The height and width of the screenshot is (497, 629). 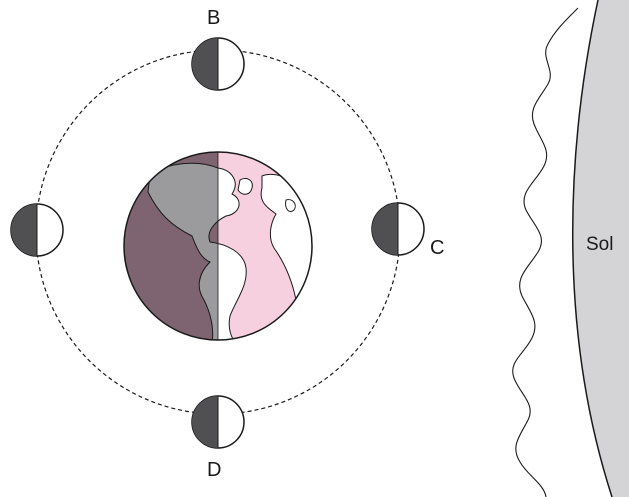 I want to click on americas-land-night, so click(x=182, y=251).